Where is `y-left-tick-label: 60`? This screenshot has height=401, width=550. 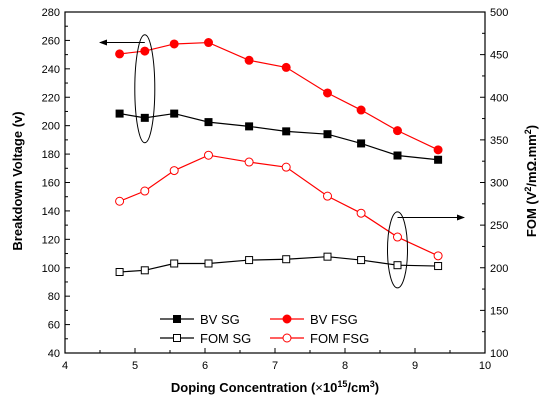 y-left-tick-label: 60 is located at coordinates (54, 326).